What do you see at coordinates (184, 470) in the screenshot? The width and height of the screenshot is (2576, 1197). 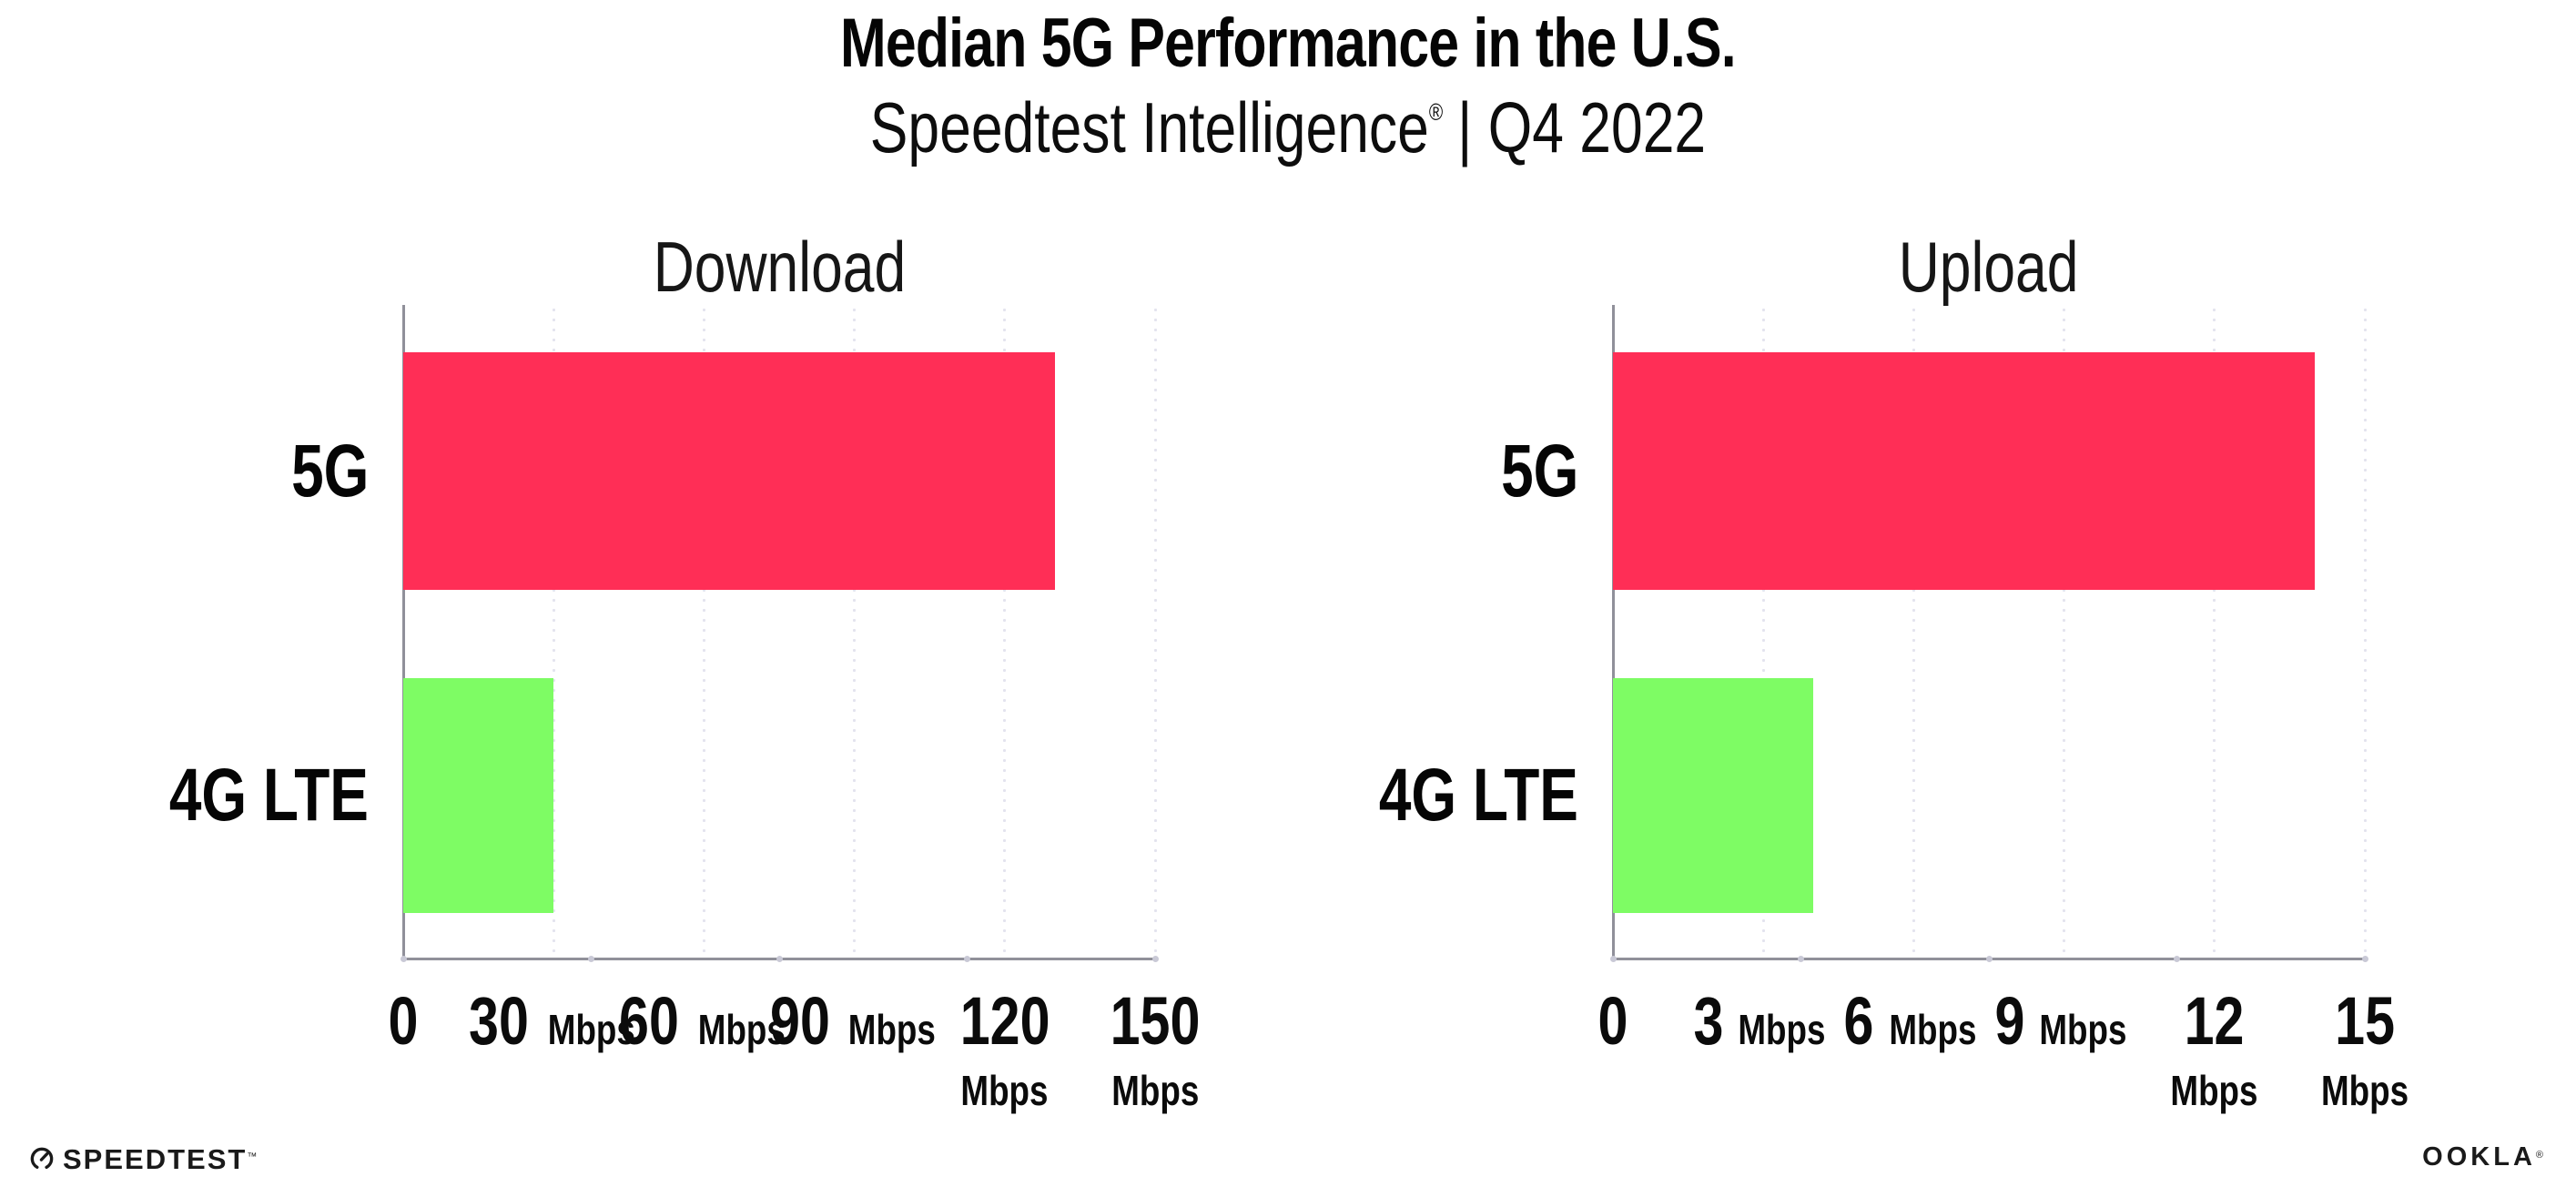 I see `category-label-5g-download: 5G` at bounding box center [184, 470].